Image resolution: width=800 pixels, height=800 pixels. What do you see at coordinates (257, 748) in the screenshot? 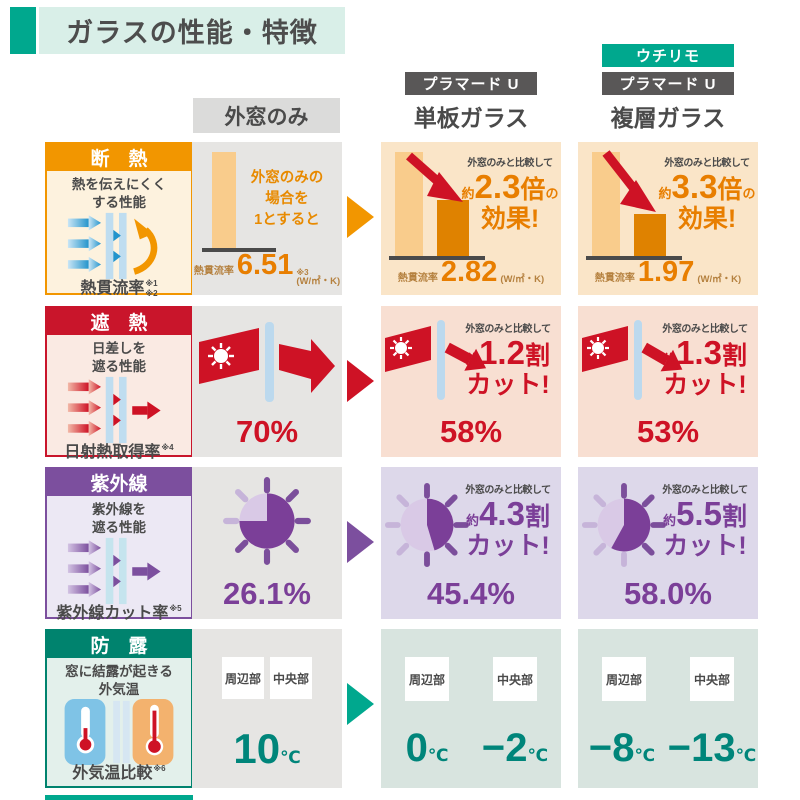
I see `dew-temp-value: 10` at bounding box center [257, 748].